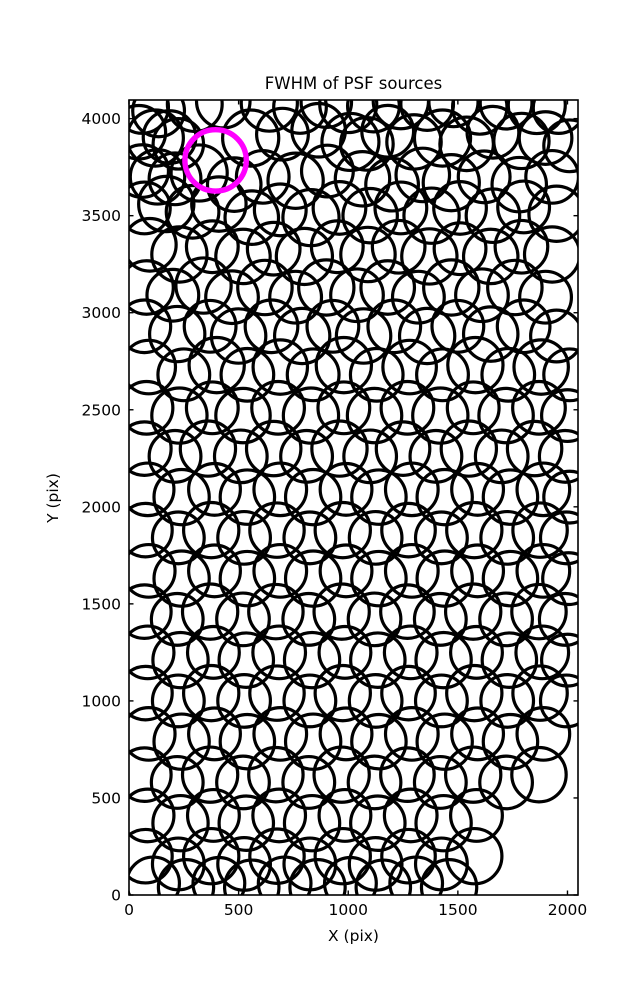 The image size is (637, 1000). What do you see at coordinates (53, 498) in the screenshot?
I see `y-axis-label: Y (pix)` at bounding box center [53, 498].